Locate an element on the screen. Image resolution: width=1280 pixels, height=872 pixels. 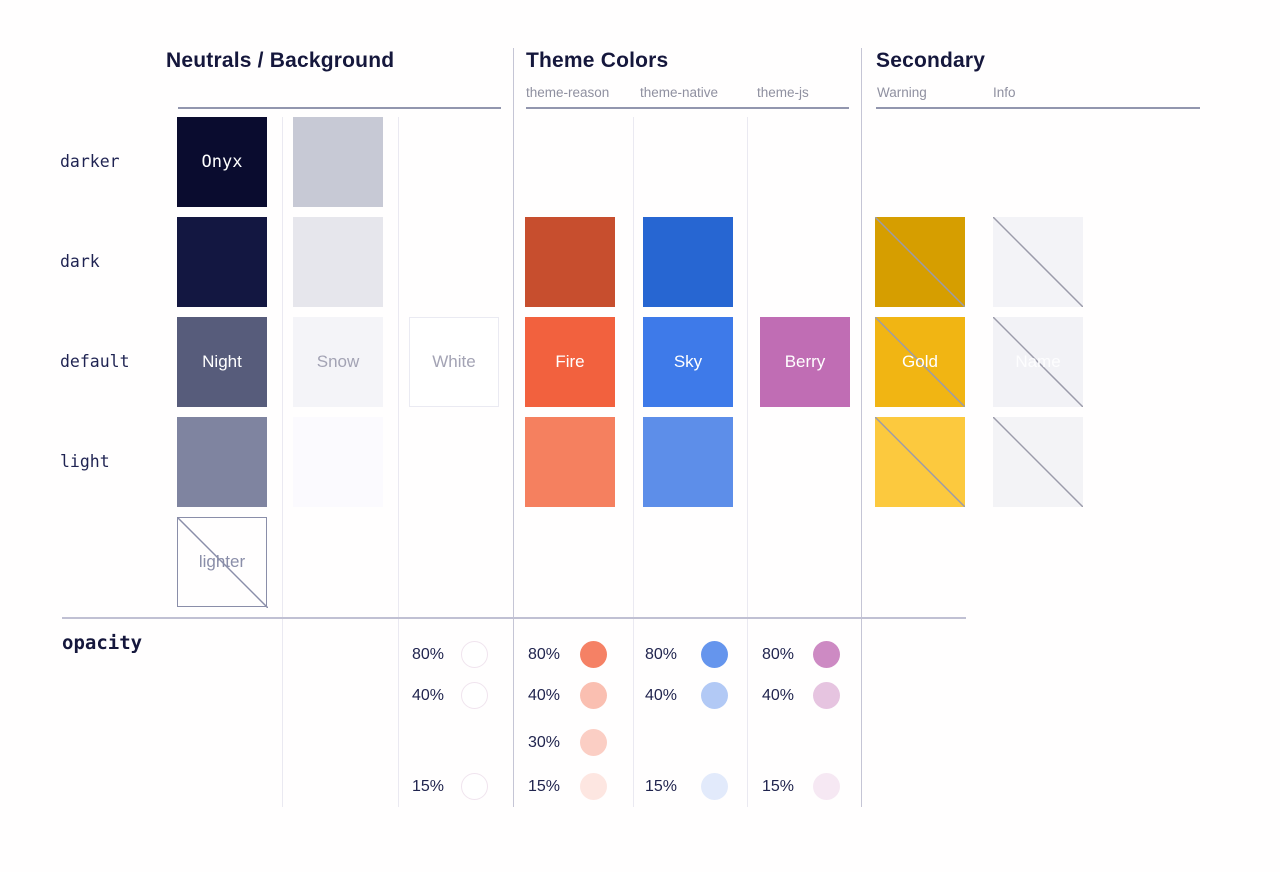
swatch-info-light is located at coordinates (1038, 462).